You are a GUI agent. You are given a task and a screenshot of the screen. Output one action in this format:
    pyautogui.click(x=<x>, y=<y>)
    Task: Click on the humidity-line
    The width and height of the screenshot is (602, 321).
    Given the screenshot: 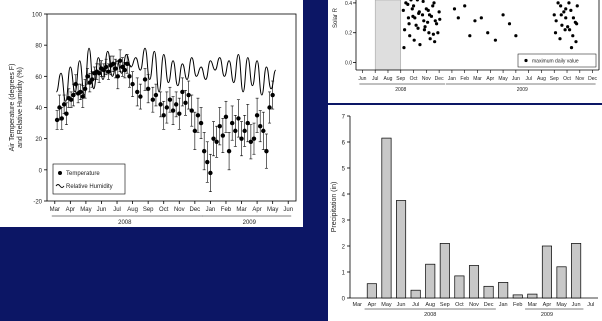 What is the action you would take?
    pyautogui.click(x=166, y=74)
    